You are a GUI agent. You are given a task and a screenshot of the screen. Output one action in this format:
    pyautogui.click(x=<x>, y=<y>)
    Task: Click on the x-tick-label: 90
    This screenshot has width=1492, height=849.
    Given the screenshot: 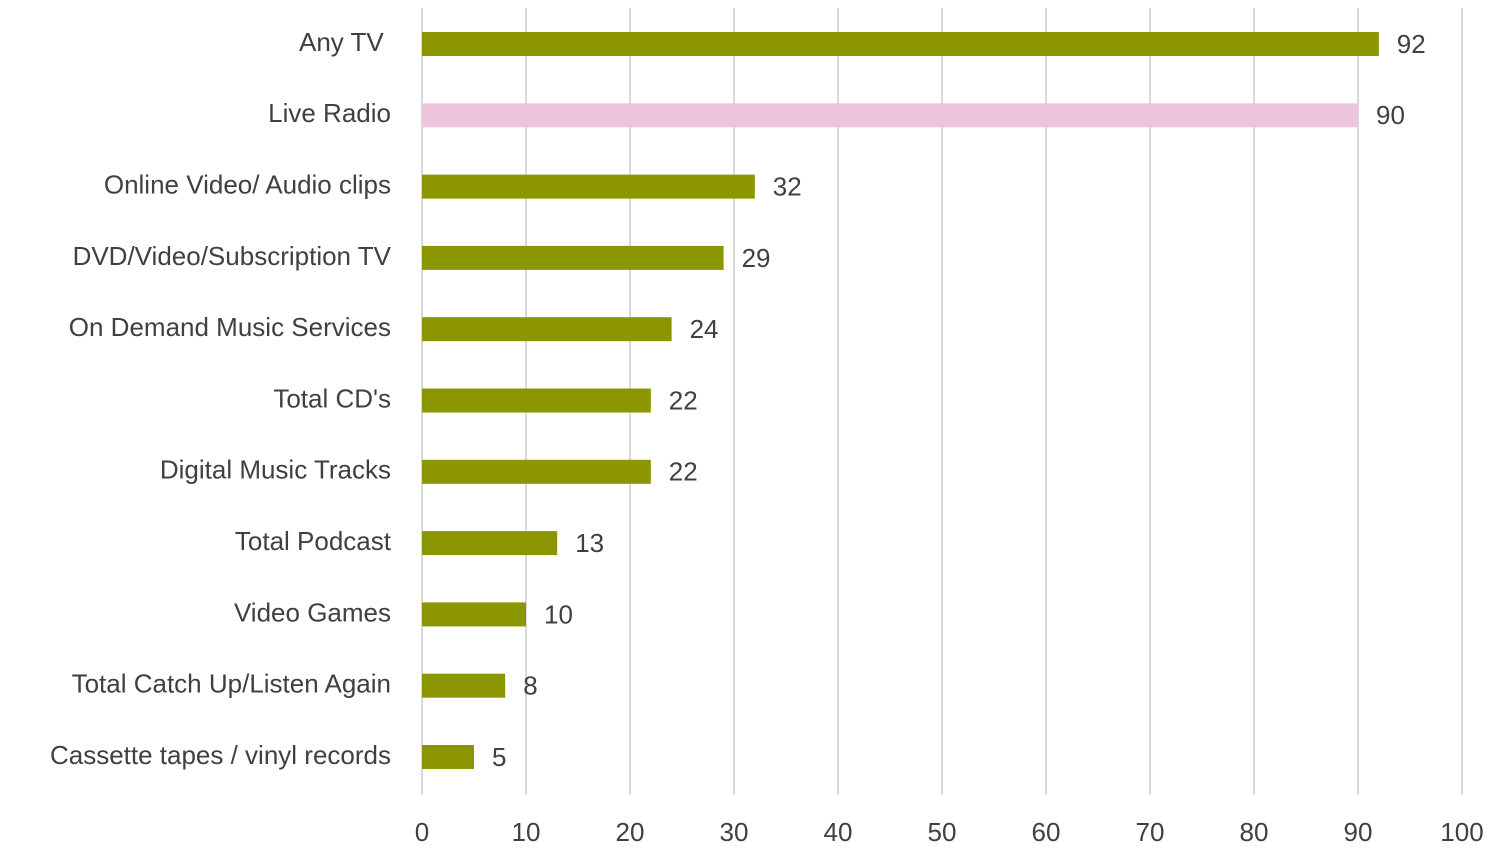 What is the action you would take?
    pyautogui.click(x=1358, y=832)
    